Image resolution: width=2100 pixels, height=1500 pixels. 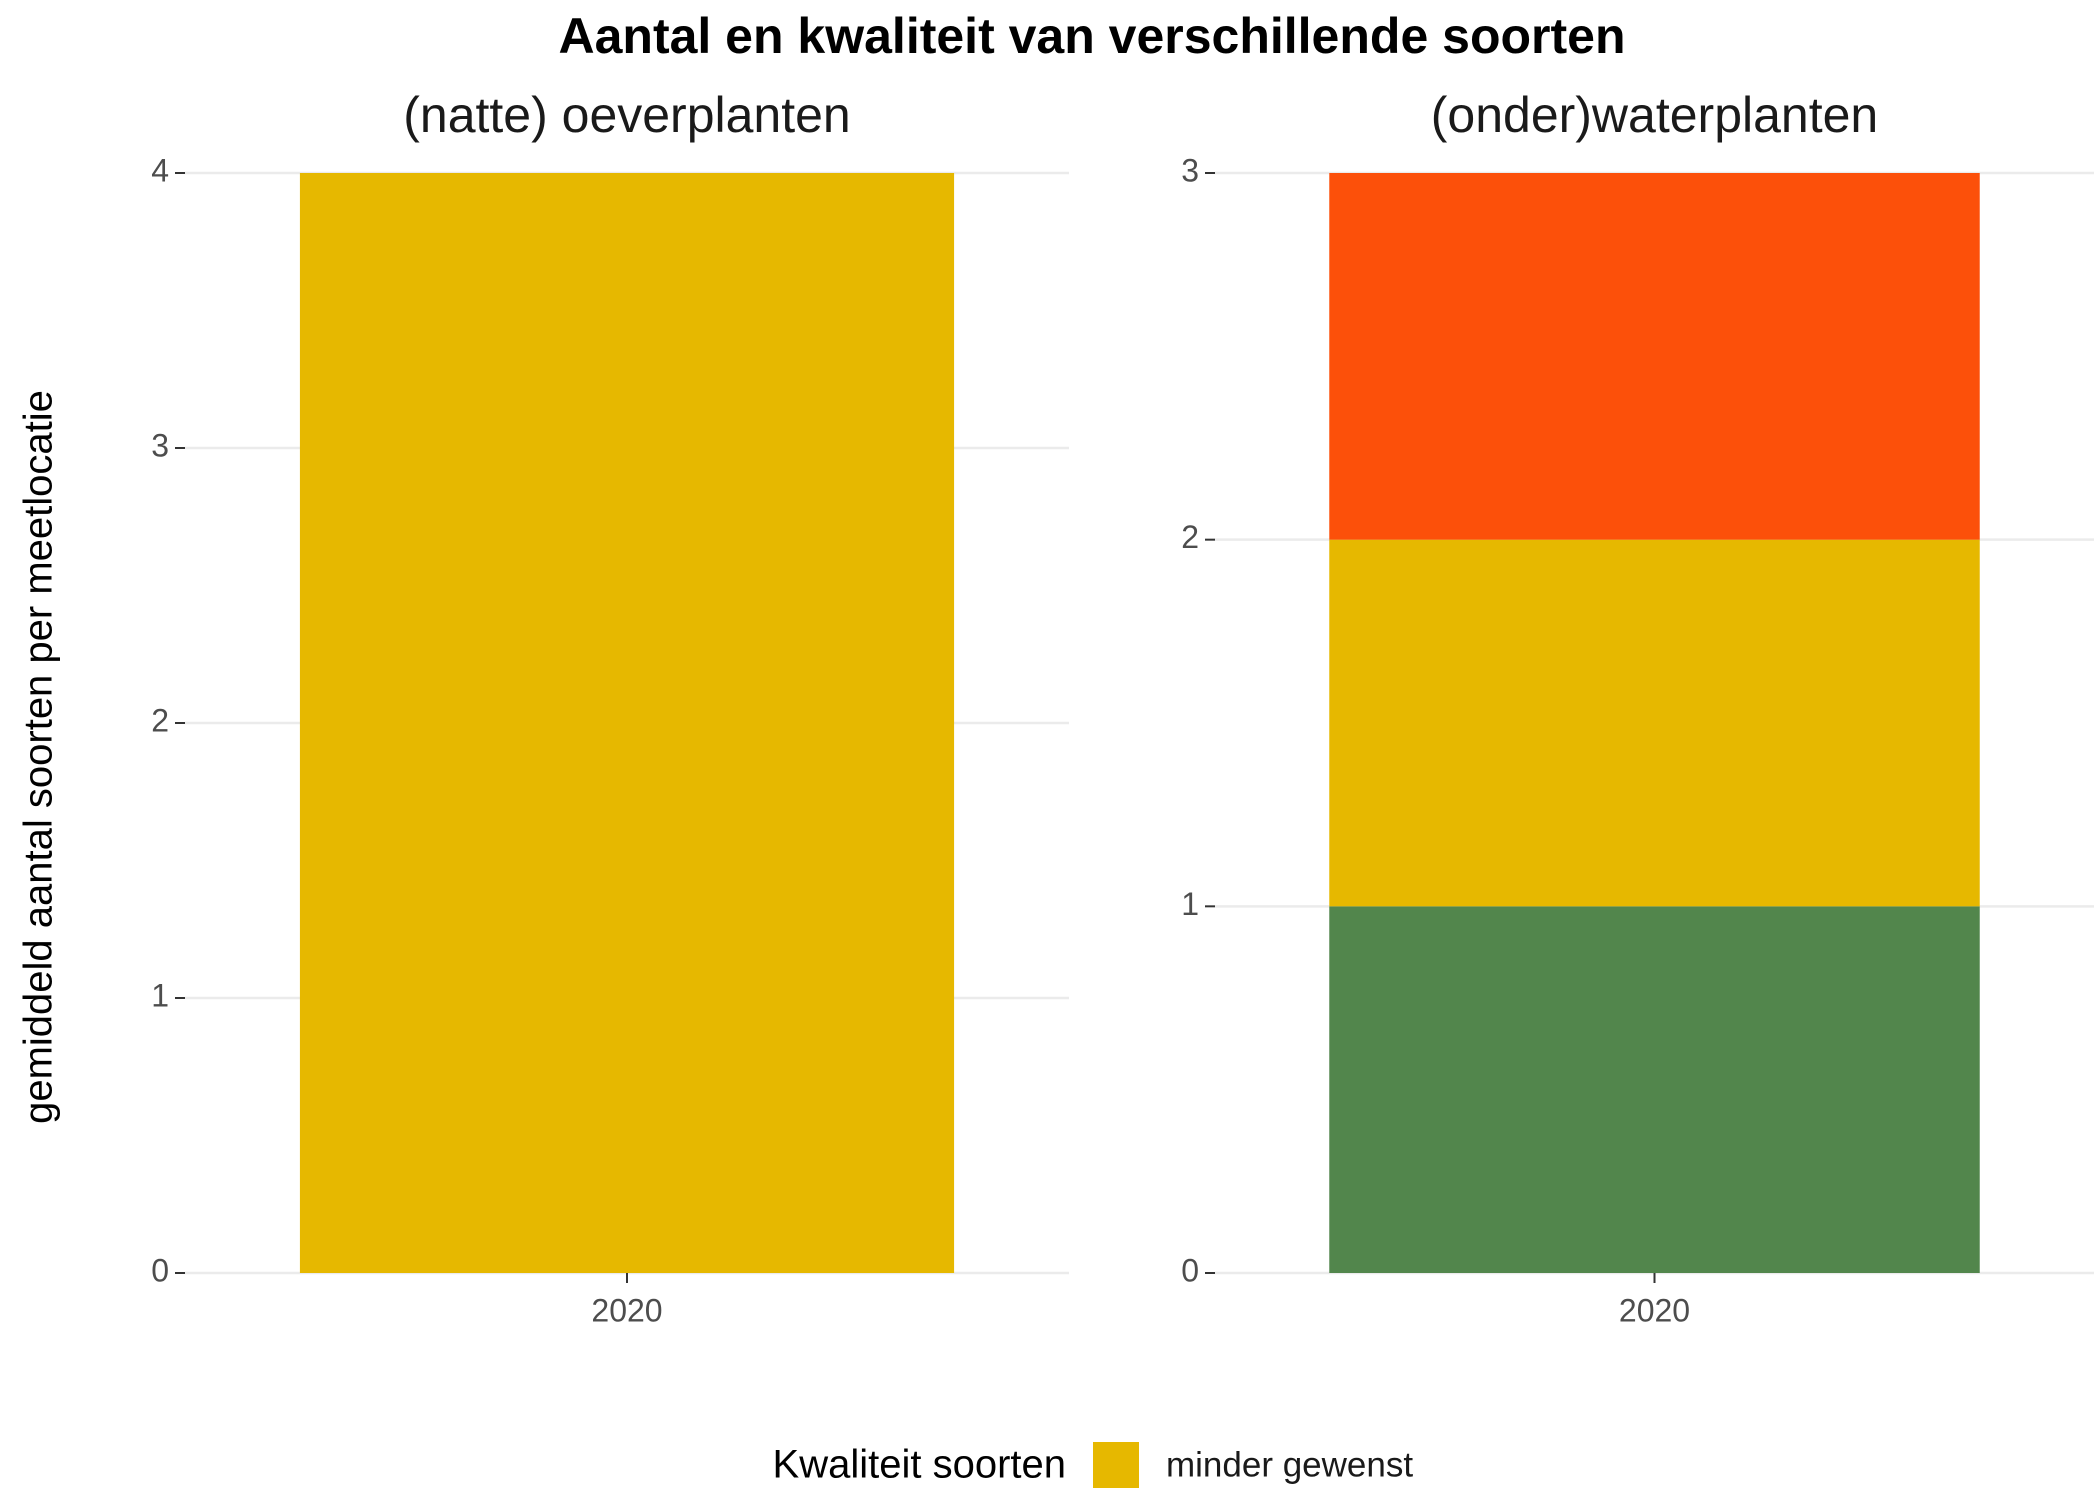 What do you see at coordinates (919, 1465) in the screenshot?
I see `legend-title: Kwaliteit soorten` at bounding box center [919, 1465].